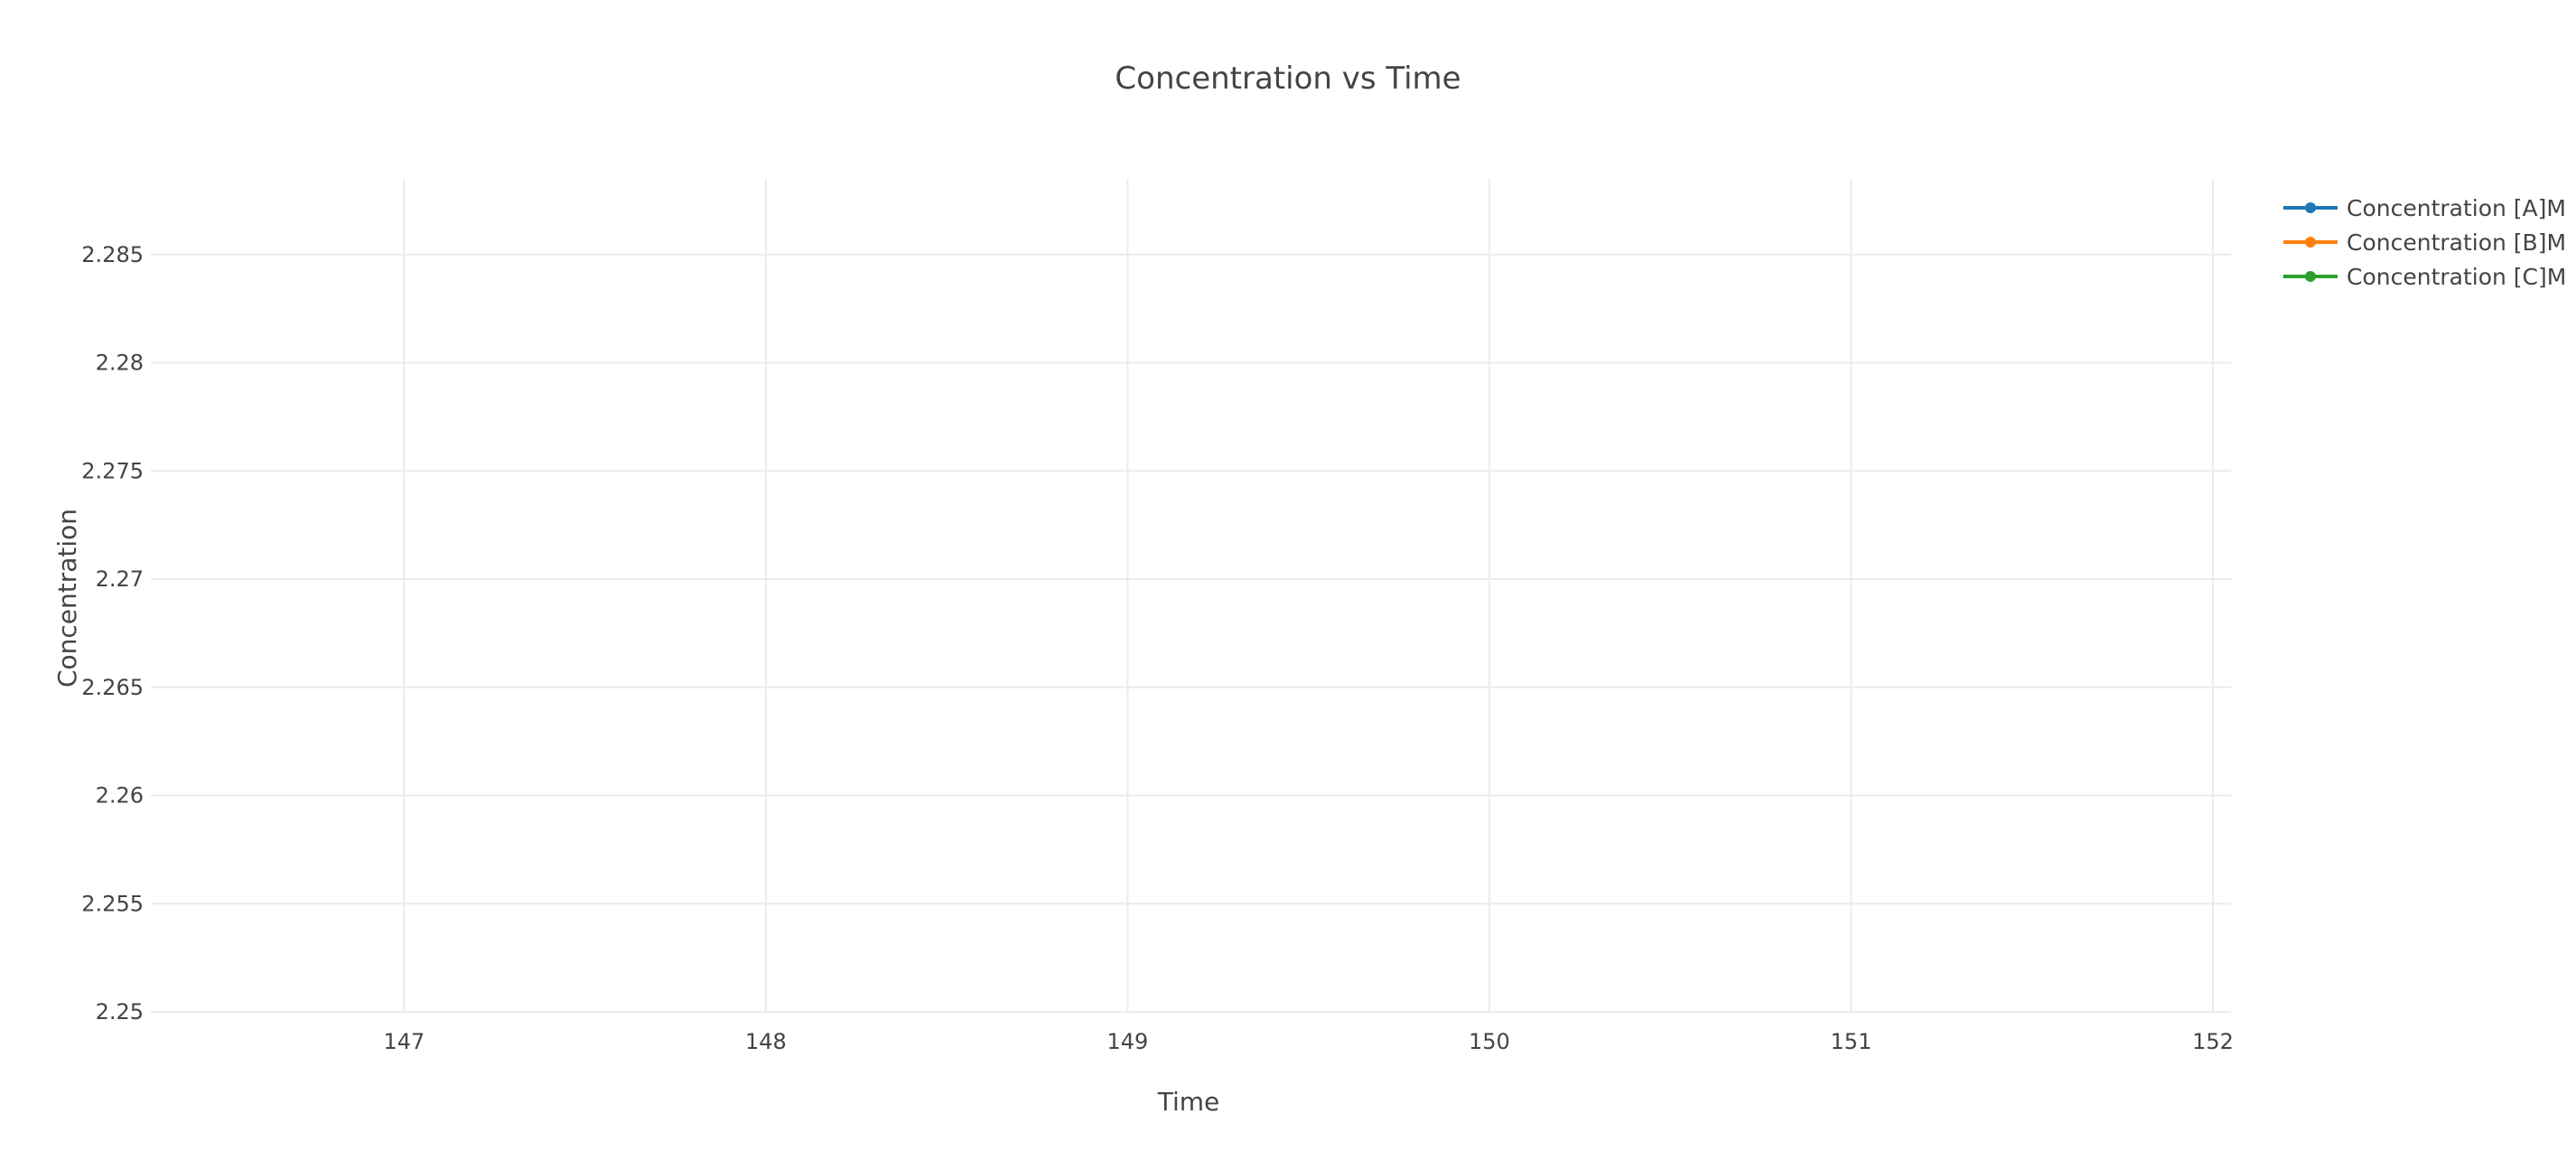 The image size is (2576, 1160). I want to click on legend-label: Concentration [C]M, so click(2456, 277).